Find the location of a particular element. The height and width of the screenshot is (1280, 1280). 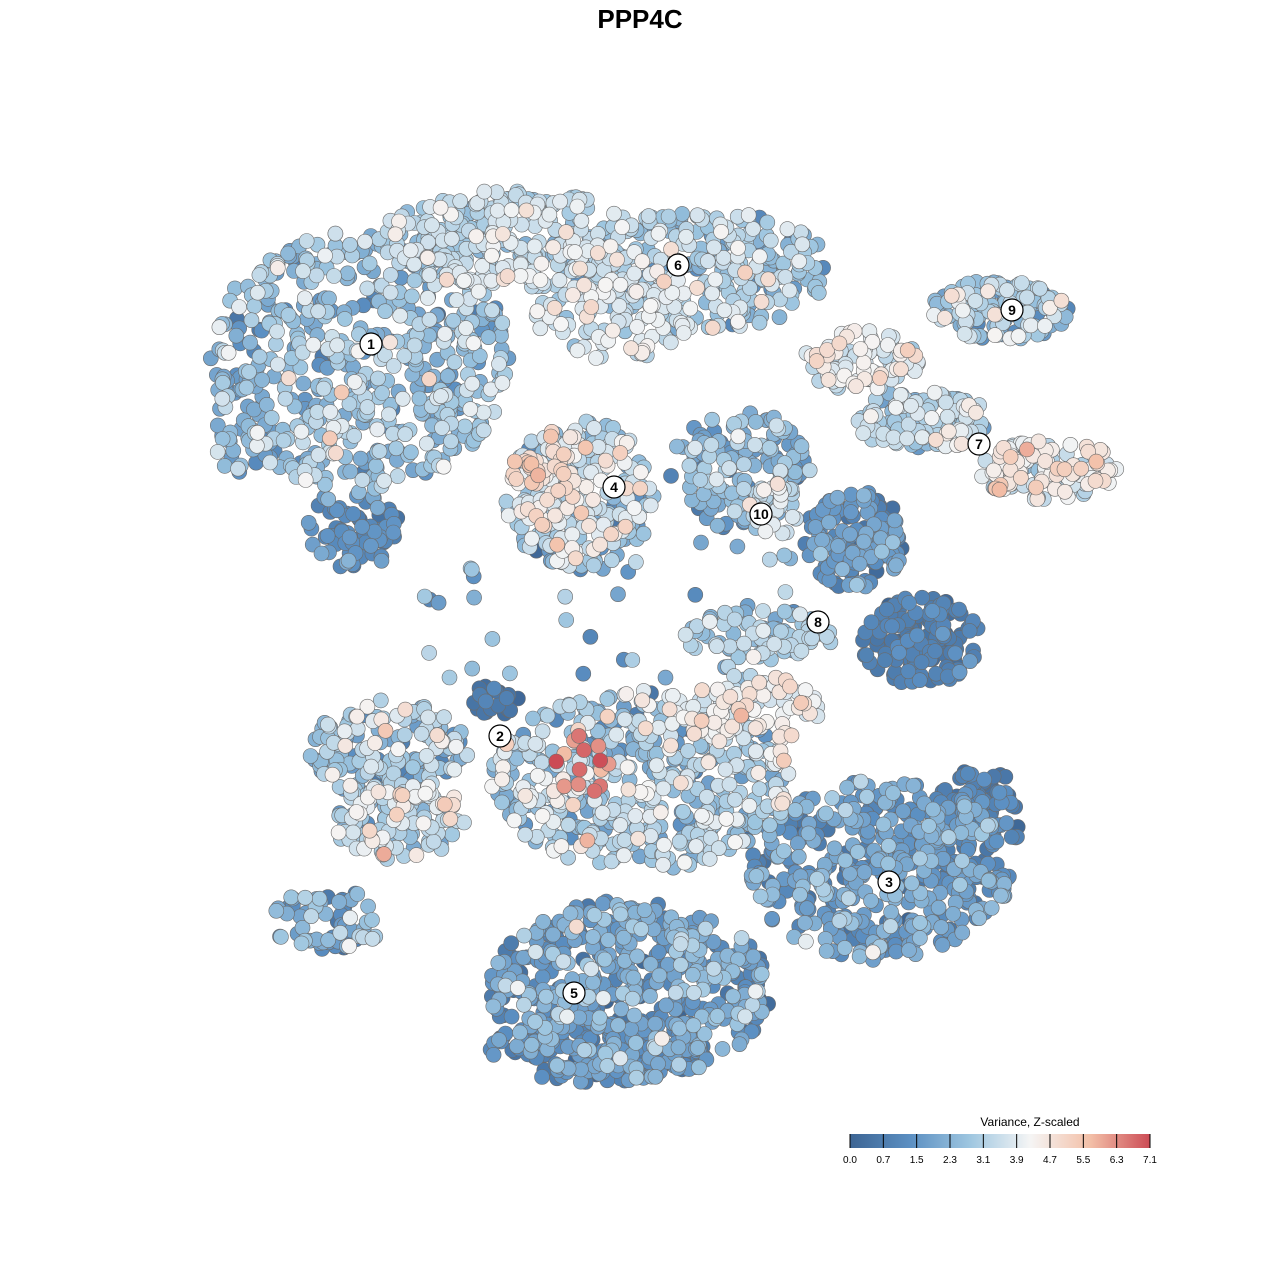

cluster-label-3: 3 is located at coordinates (889, 882).